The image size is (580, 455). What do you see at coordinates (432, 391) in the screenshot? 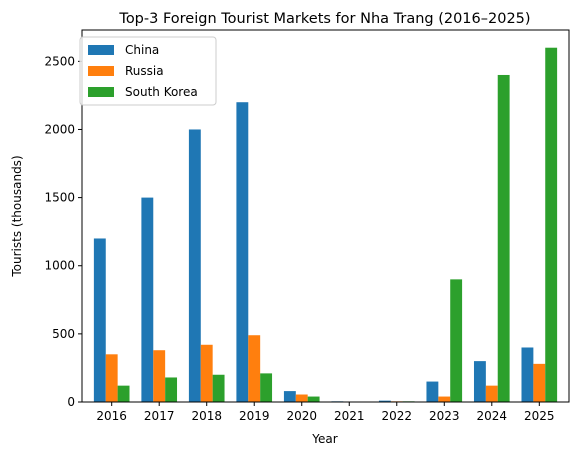
I see `bar-china-2023` at bounding box center [432, 391].